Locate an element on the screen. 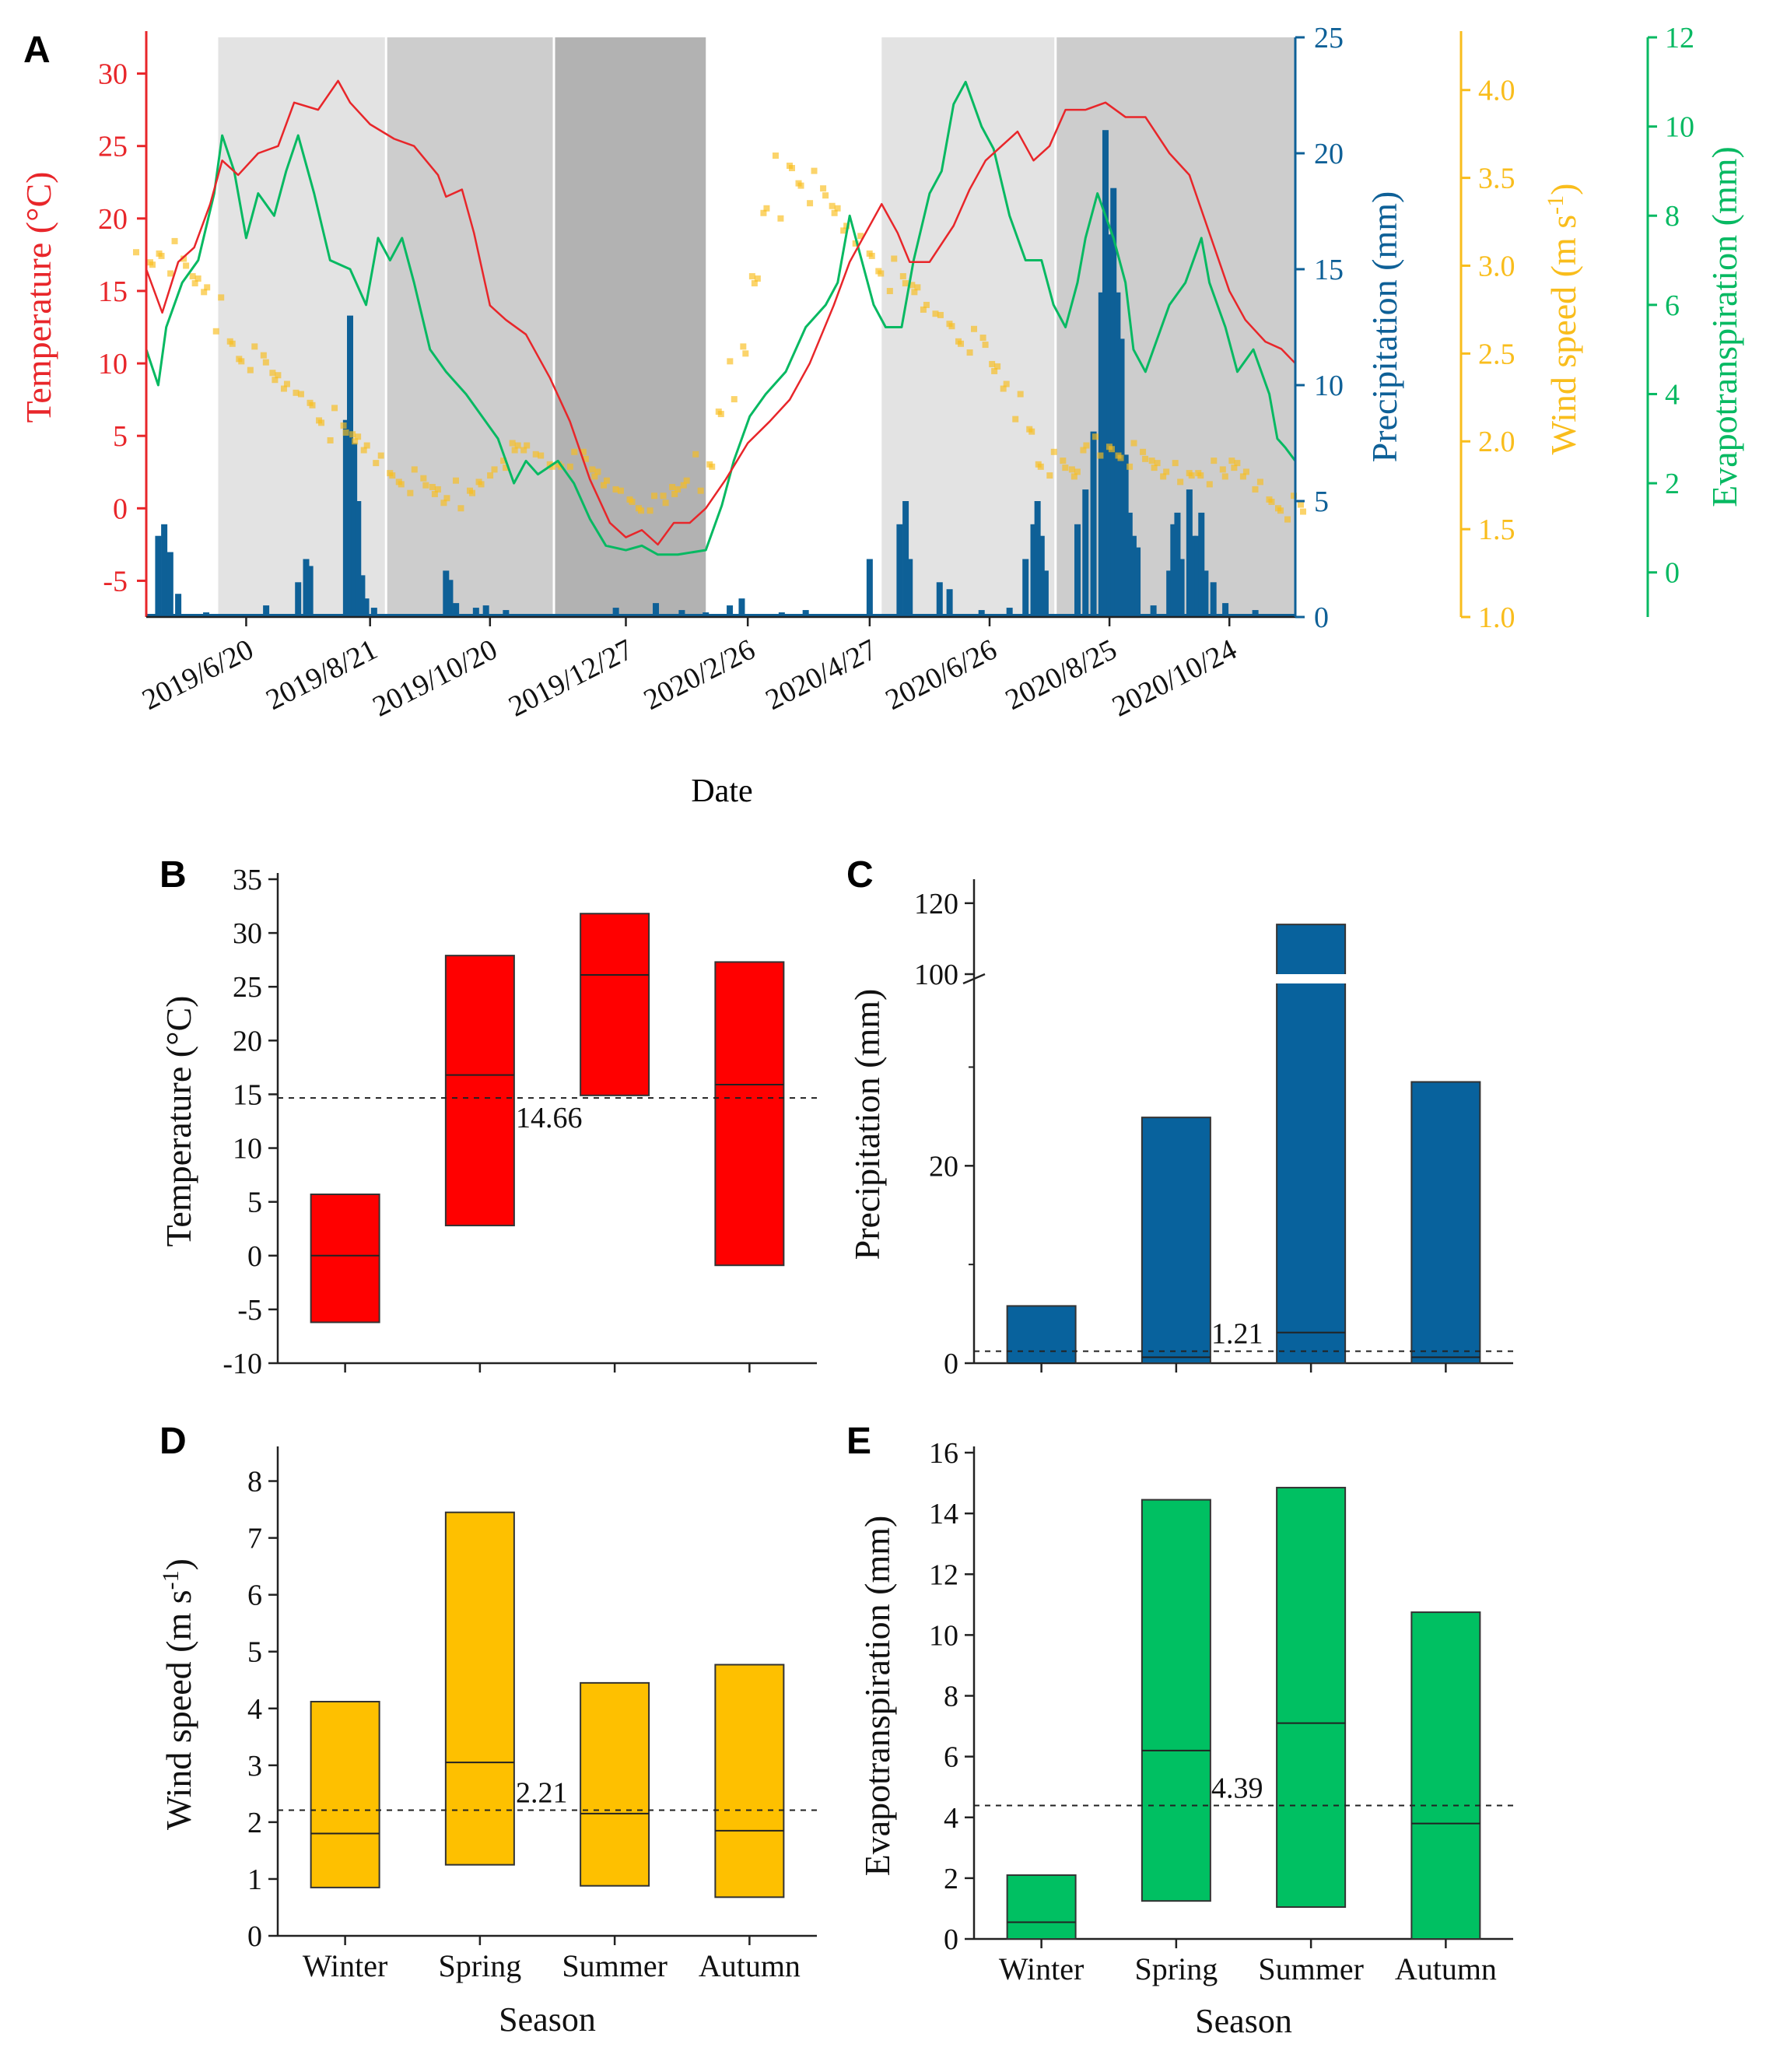 This screenshot has height=2072, width=1780. y-tick-label: 0 is located at coordinates (951, 1939).